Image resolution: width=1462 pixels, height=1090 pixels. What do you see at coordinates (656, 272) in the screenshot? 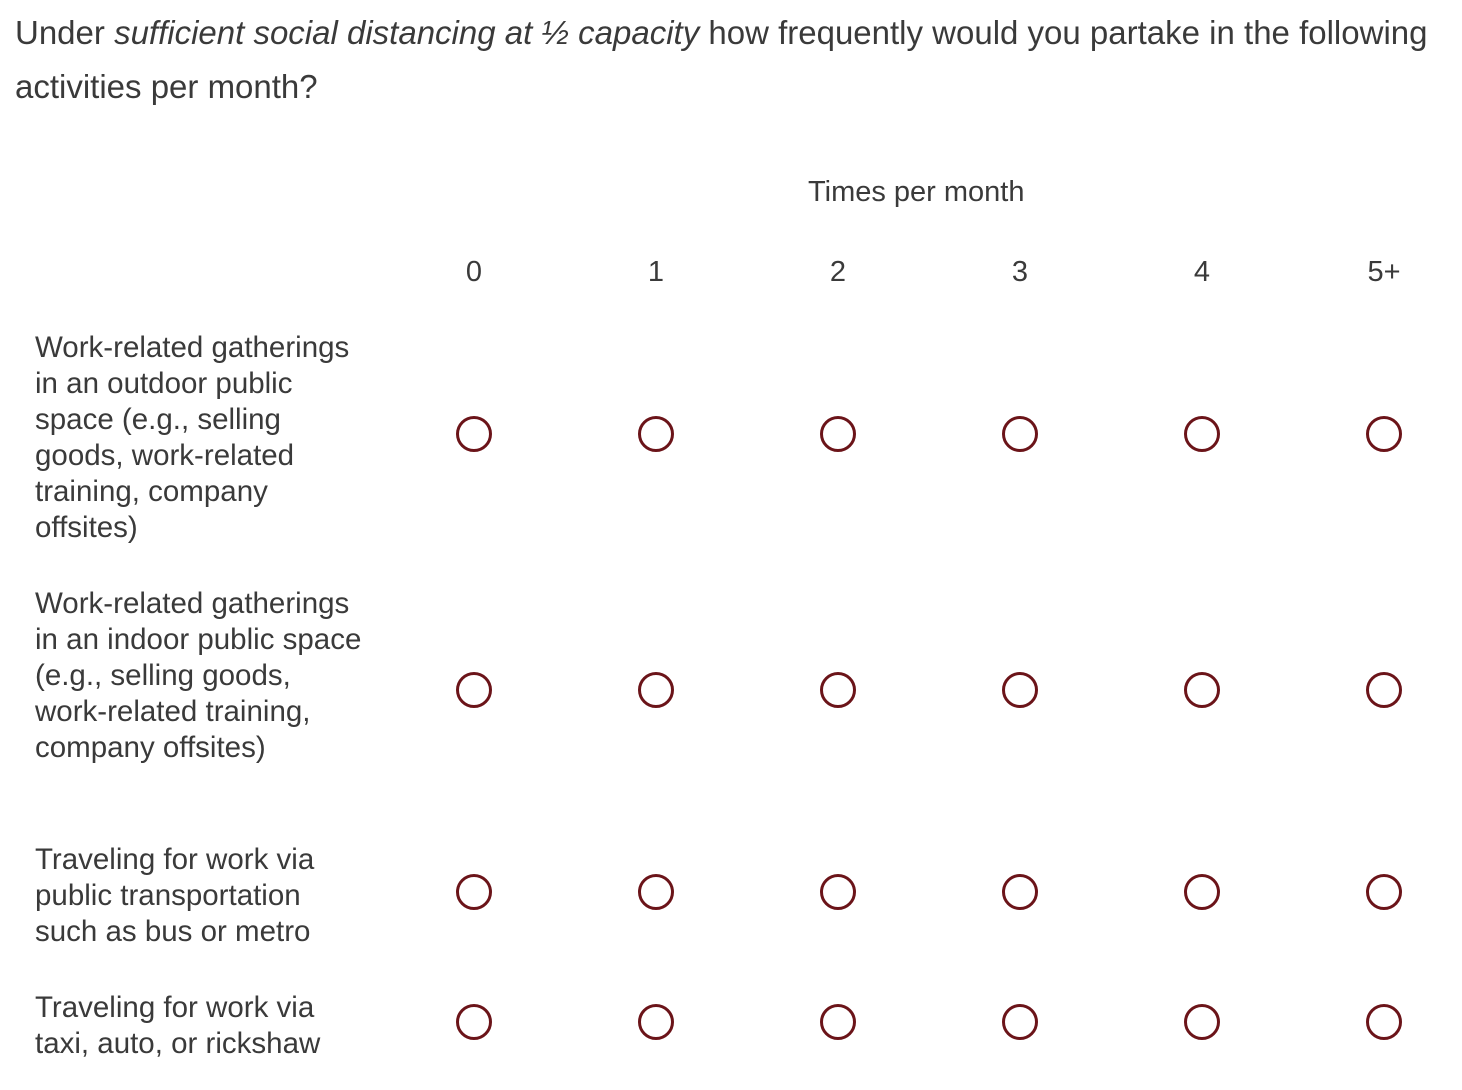
I see `column-label-1: 1` at bounding box center [656, 272].